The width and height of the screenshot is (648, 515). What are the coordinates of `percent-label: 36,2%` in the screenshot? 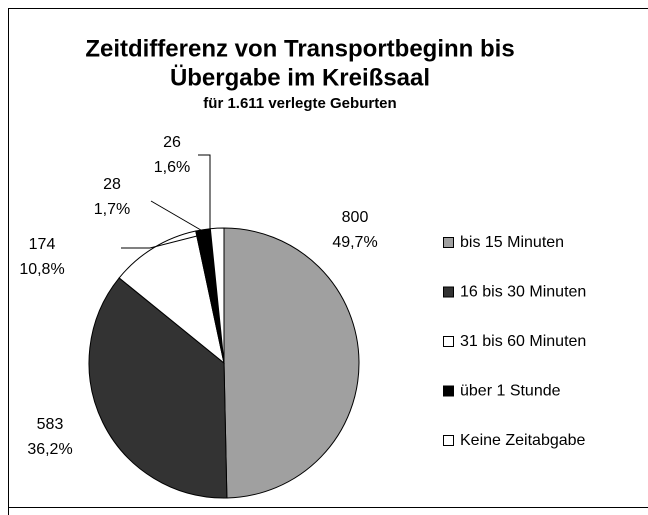 It's located at (49, 449).